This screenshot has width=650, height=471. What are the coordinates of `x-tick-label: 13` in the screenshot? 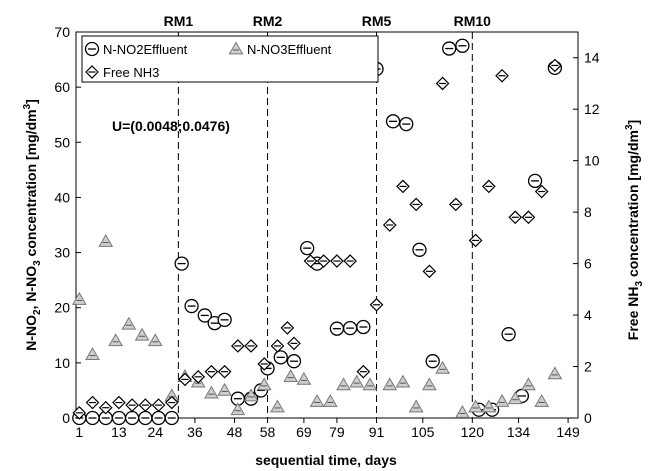 It's located at (119, 432).